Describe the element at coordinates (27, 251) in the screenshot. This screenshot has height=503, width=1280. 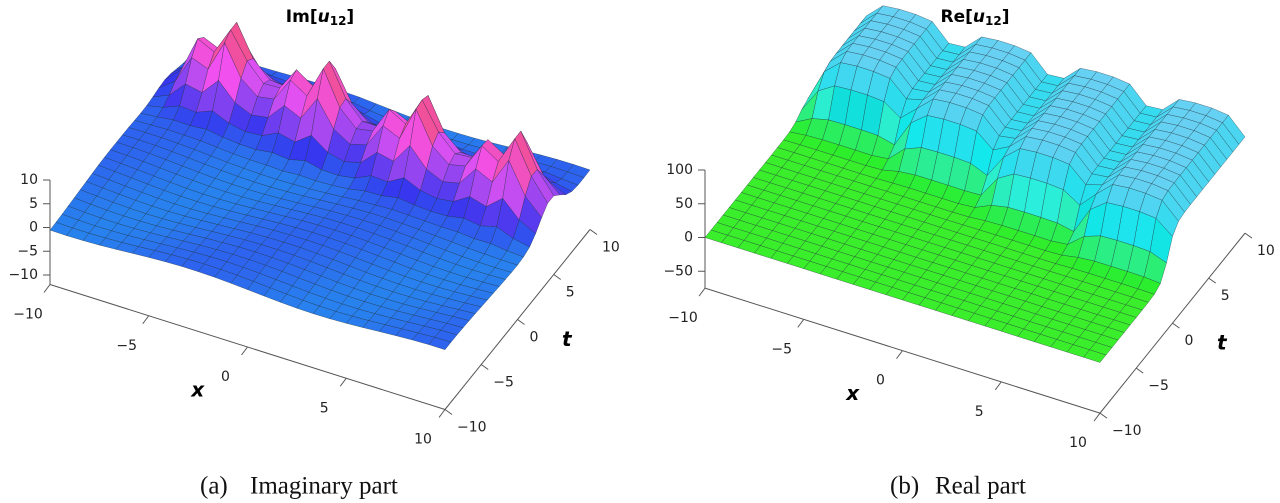
I see `z-tick-label: −5` at that location.